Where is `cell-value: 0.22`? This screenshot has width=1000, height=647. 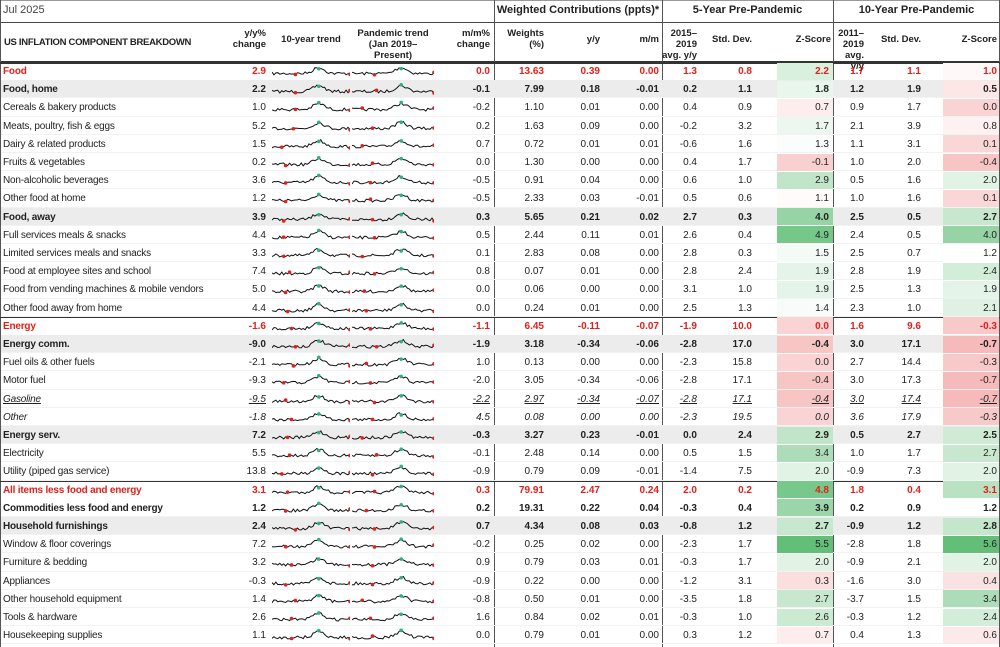
cell-value: 0.22 is located at coordinates (590, 508).